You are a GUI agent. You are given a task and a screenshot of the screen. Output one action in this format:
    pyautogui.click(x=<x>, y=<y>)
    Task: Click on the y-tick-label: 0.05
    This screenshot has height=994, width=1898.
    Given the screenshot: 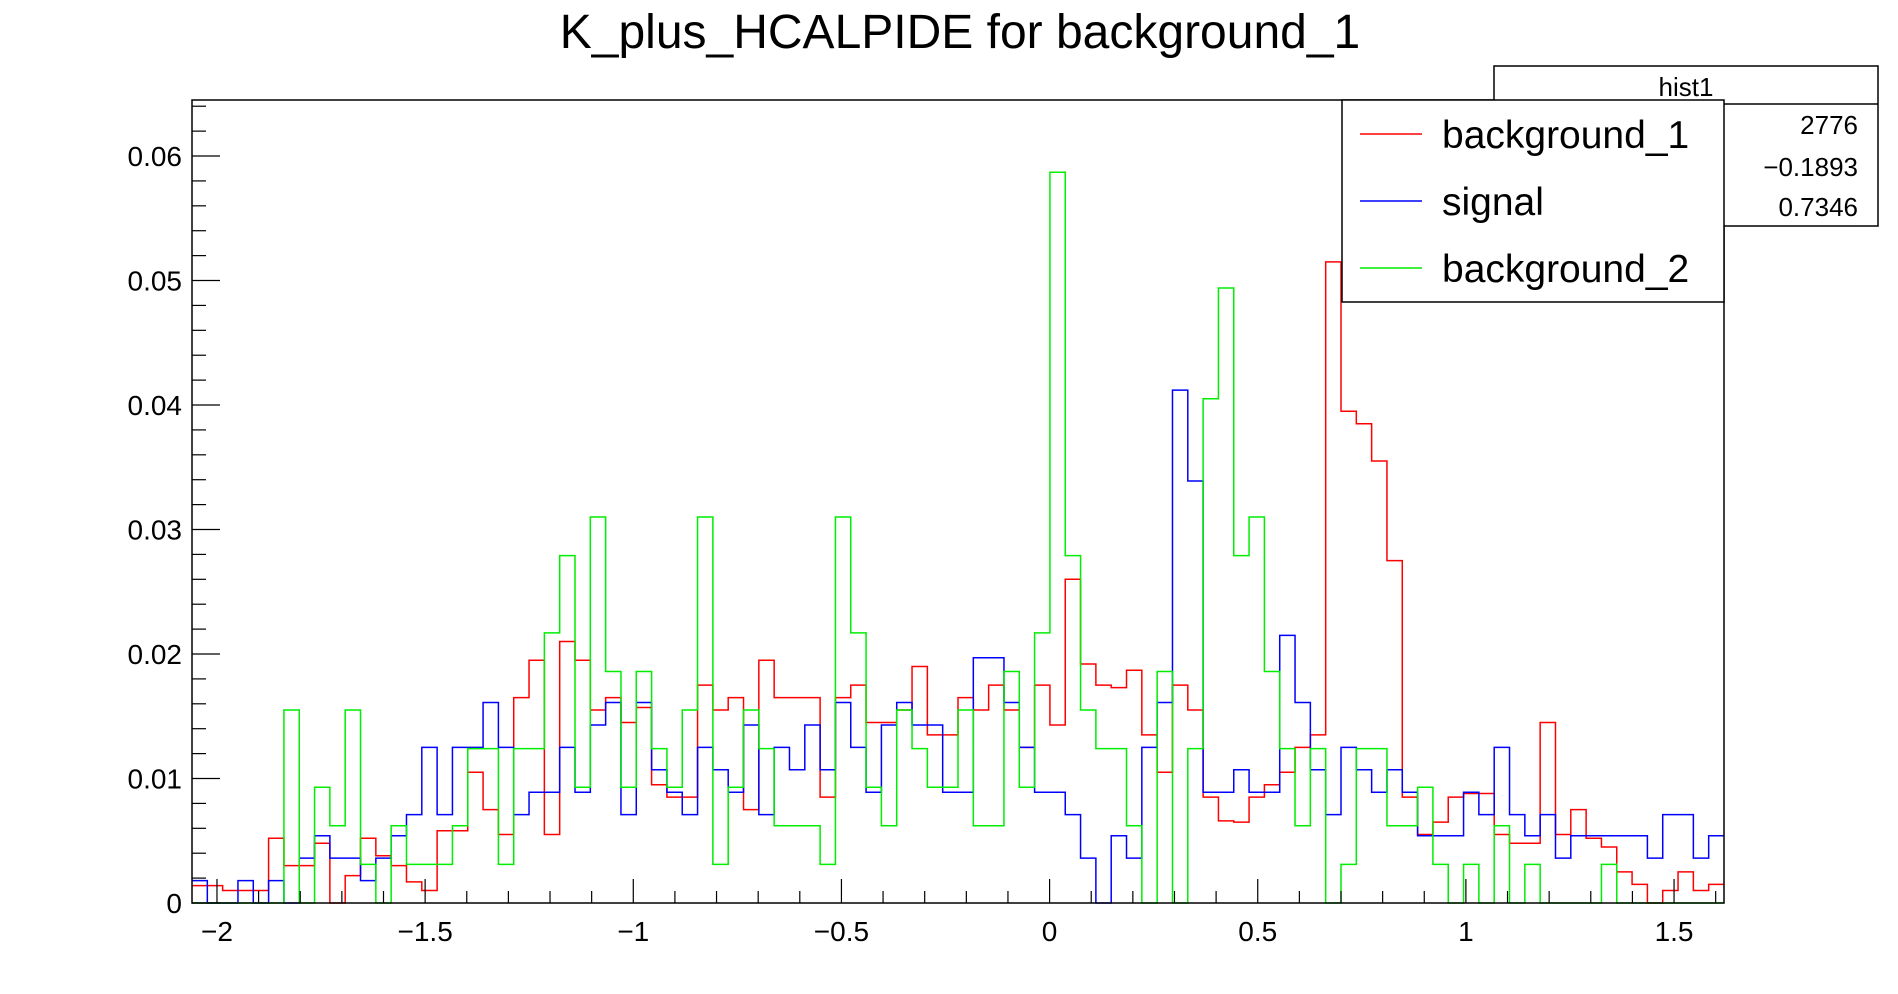 What is the action you would take?
    pyautogui.click(x=155, y=281)
    